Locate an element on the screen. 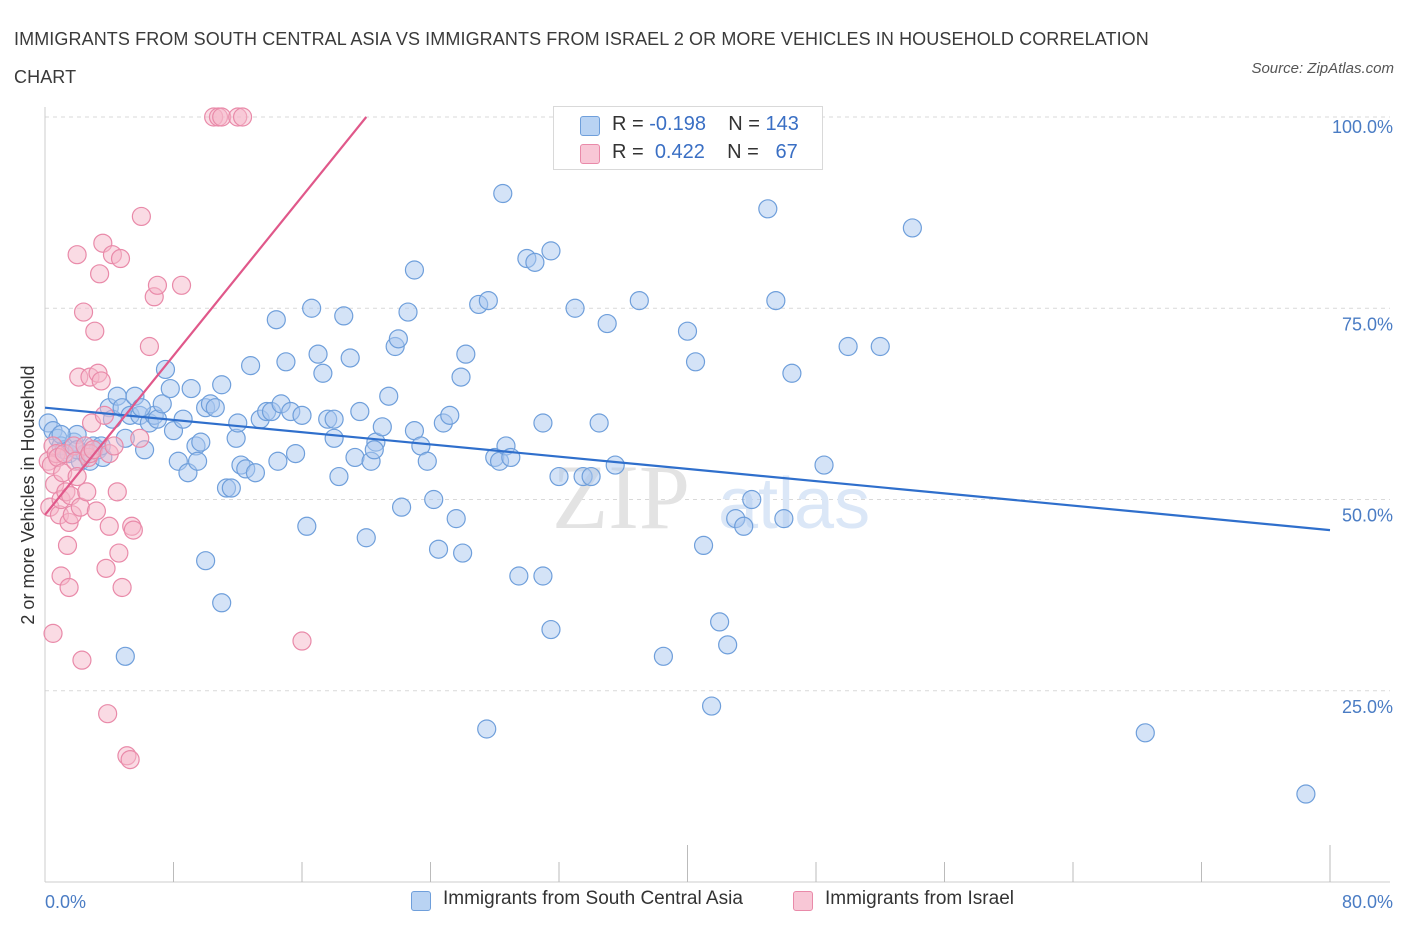  y-tick-label: 25.0% is located at coordinates (1367, 707).